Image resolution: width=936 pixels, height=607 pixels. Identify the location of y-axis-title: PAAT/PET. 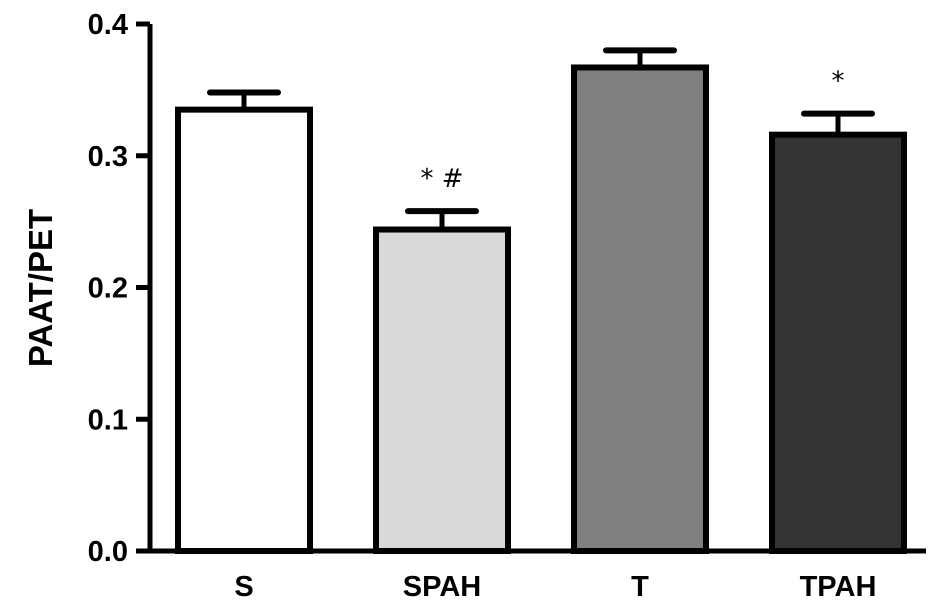
(40, 288).